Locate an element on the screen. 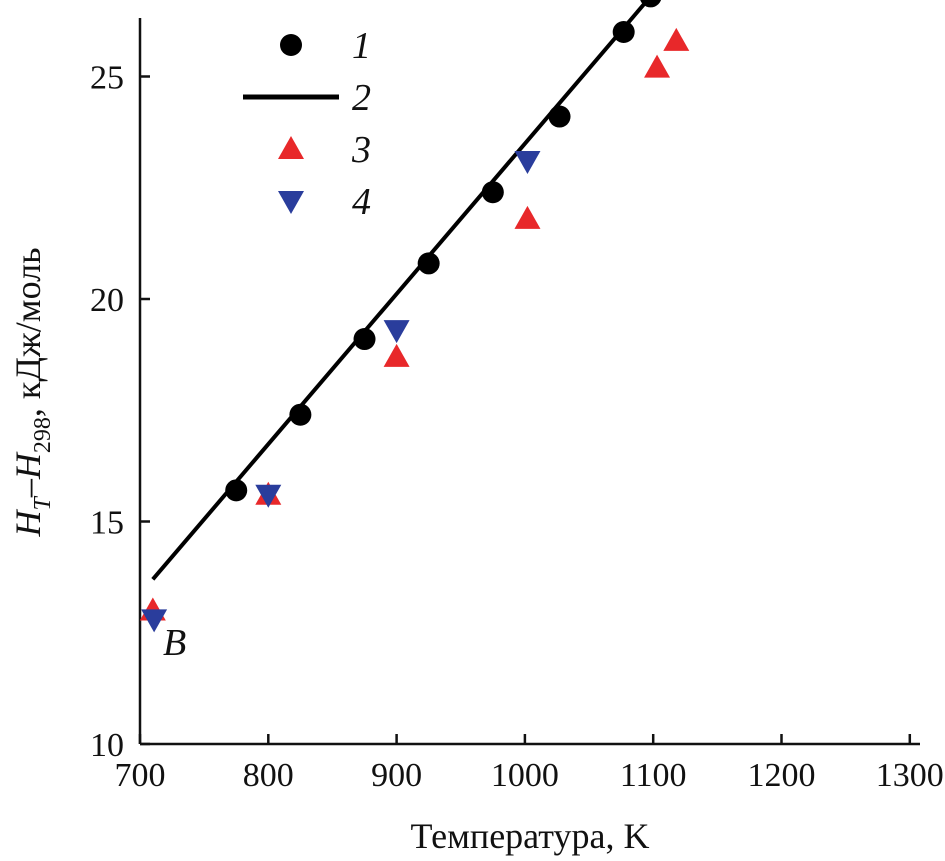 This screenshot has height=861, width=945. y-axis-title: HT–H298, кДж/моль is located at coordinates (32, 393).